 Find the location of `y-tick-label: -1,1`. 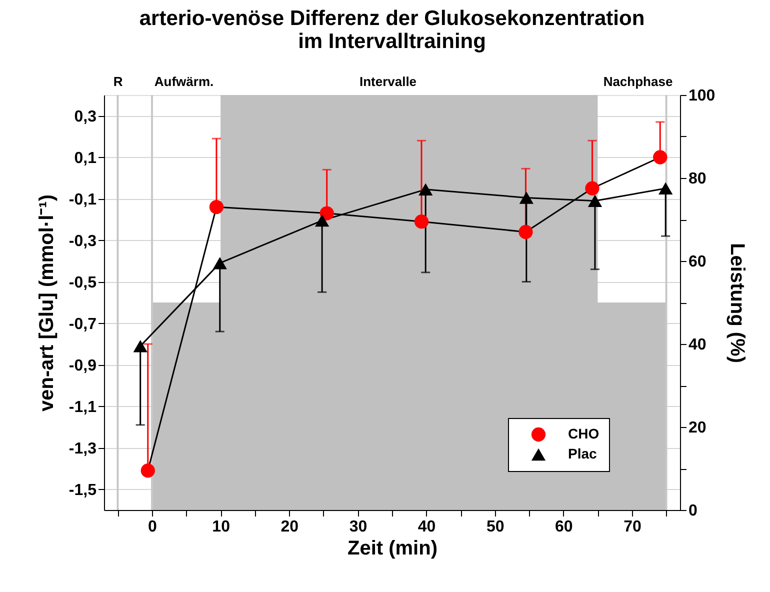

y-tick-label: -1,1 is located at coordinates (82, 407).